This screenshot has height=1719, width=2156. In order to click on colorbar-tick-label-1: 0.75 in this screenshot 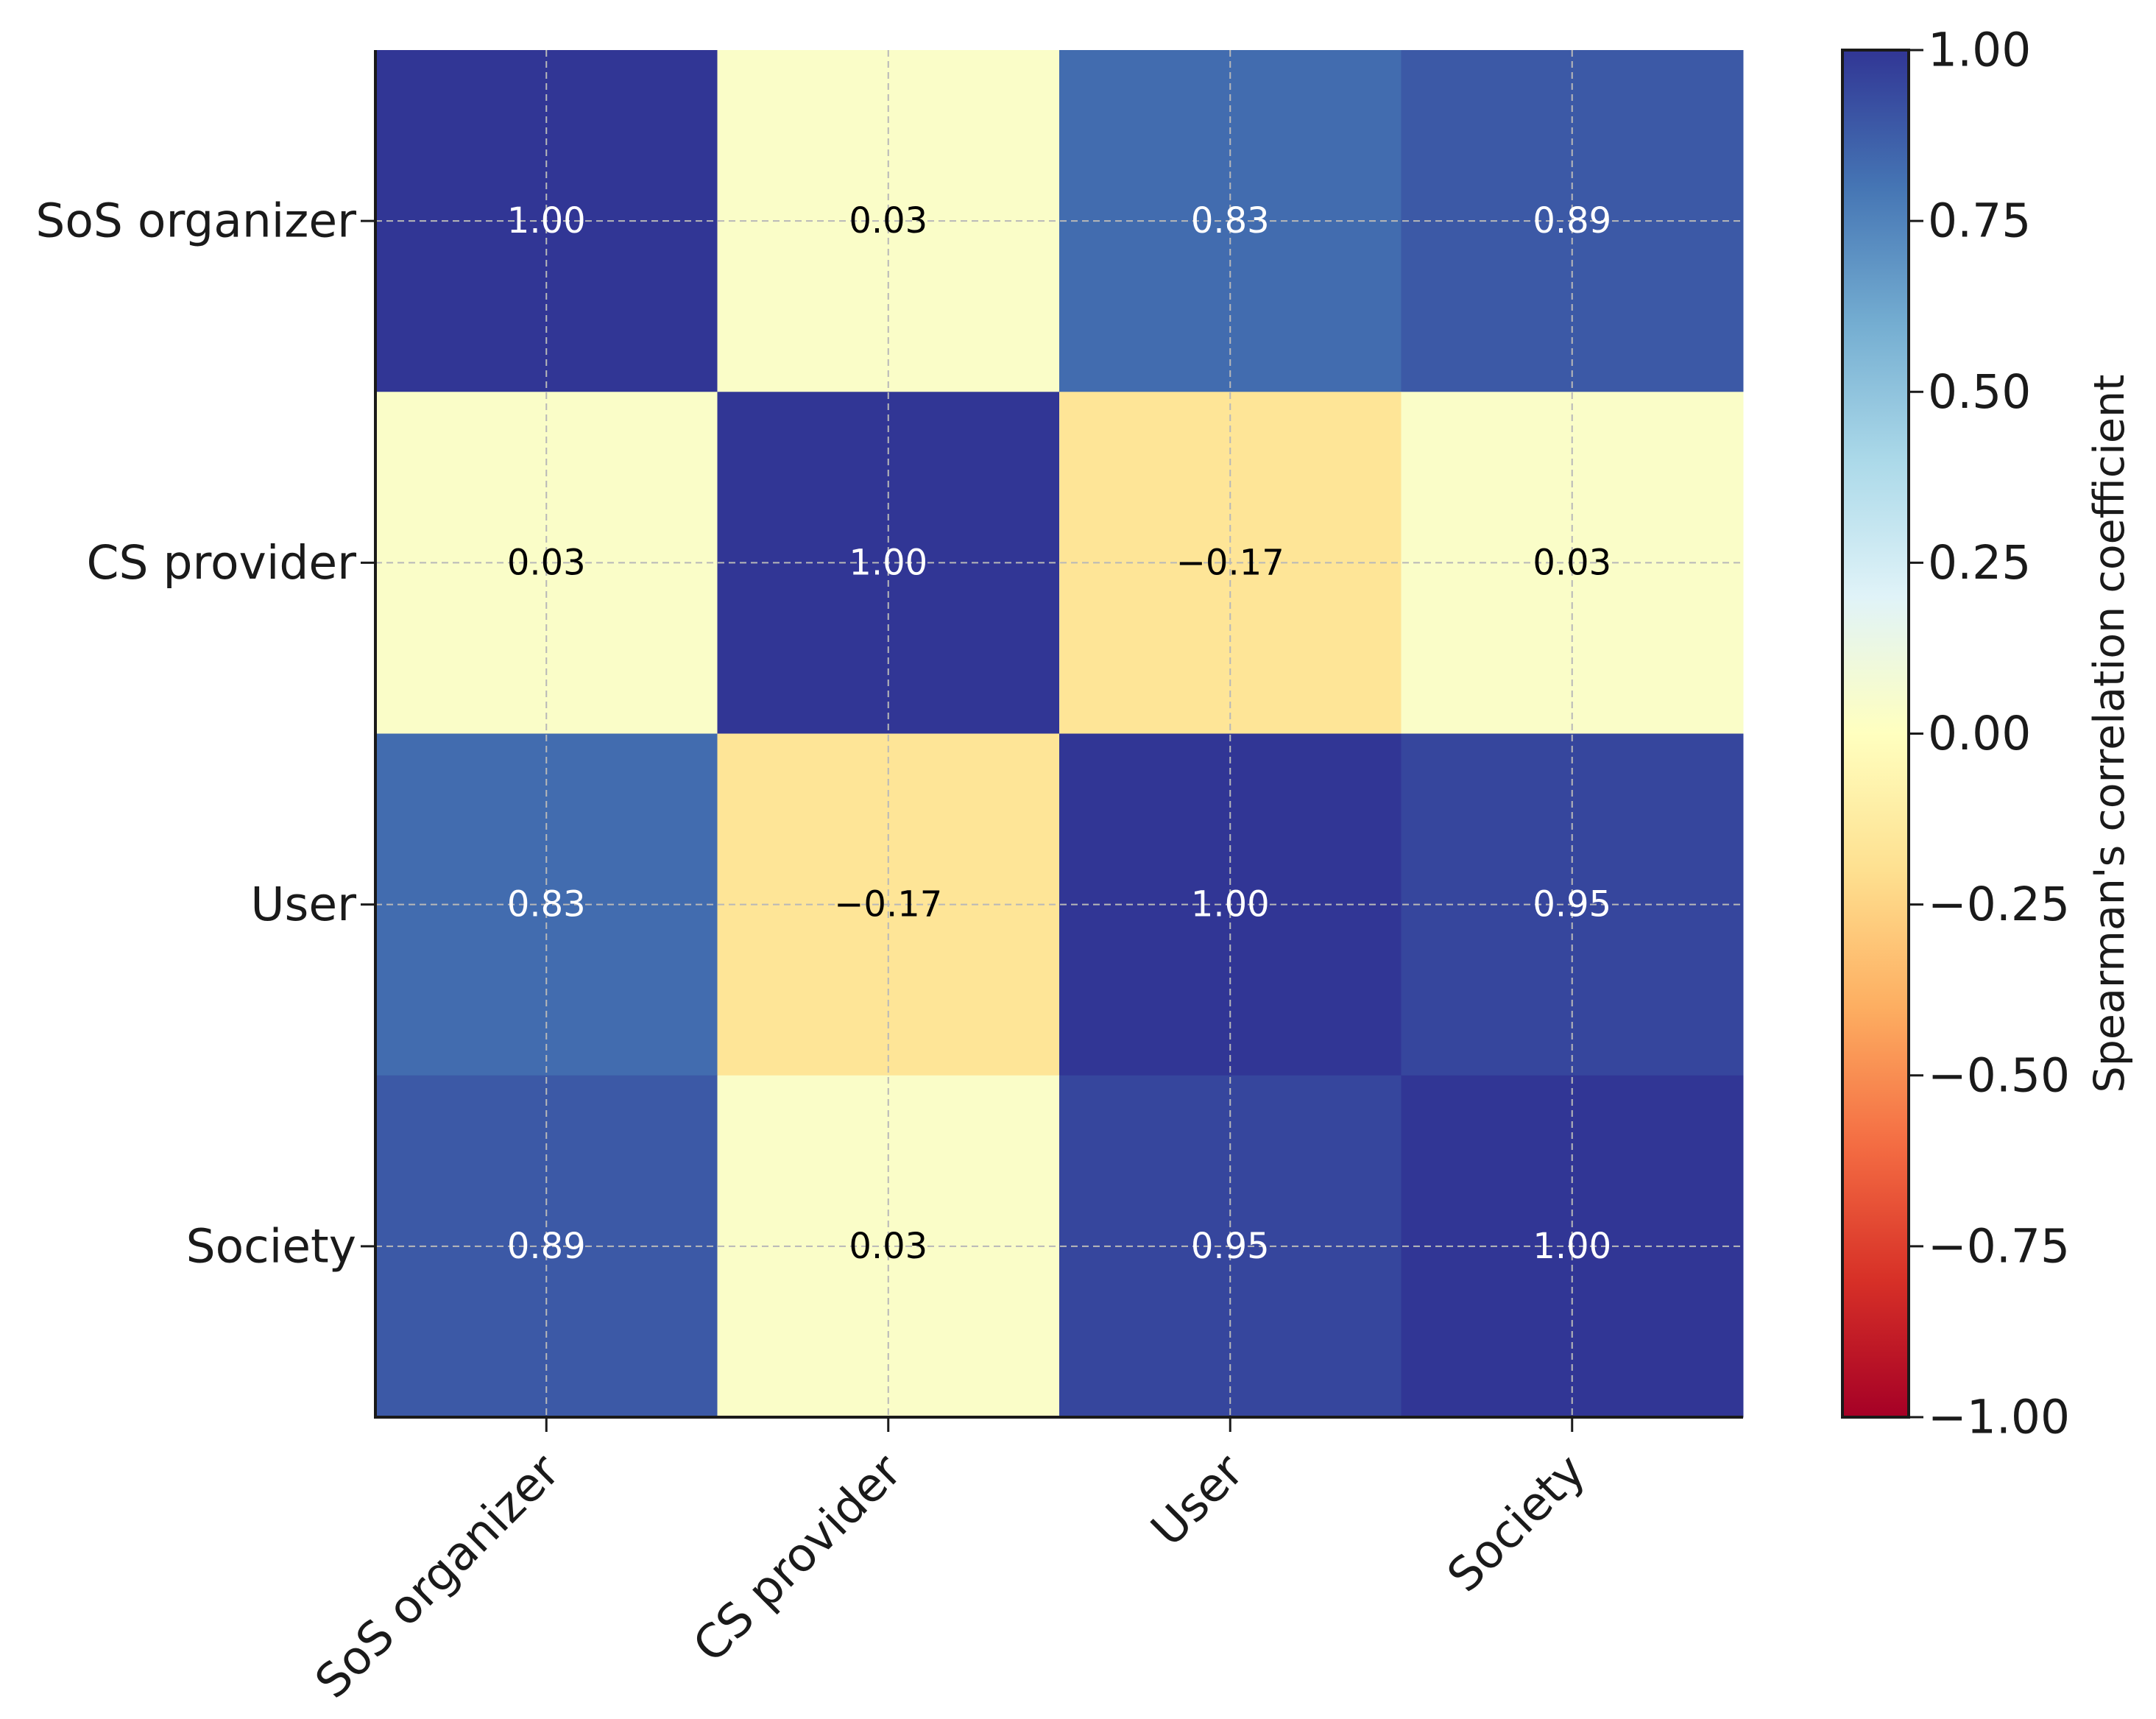, I will do `click(1979, 221)`.